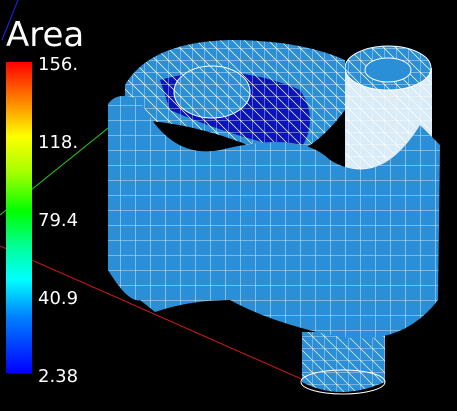 This screenshot has height=411, width=457. Describe the element at coordinates (58, 142) in the screenshot. I see `legend-tick-upper: 118.` at that location.